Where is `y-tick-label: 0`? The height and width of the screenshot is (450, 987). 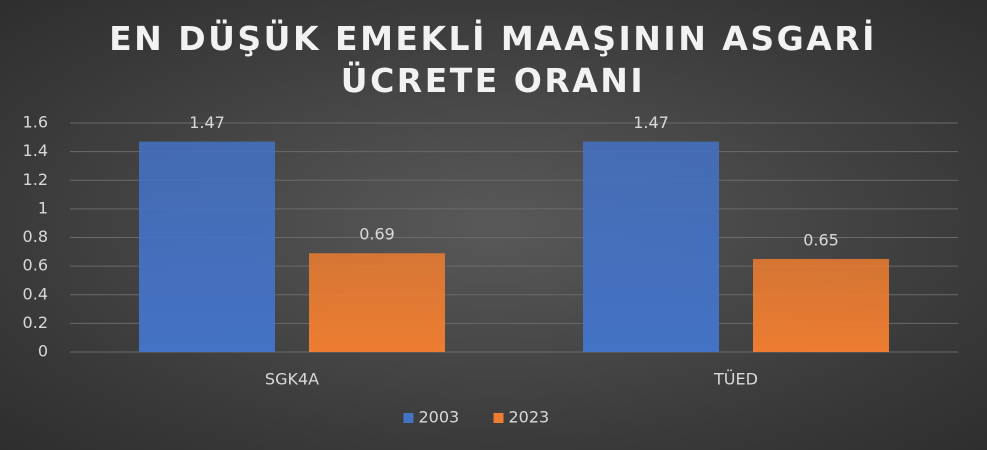
y-tick-label: 0 is located at coordinates (43, 351).